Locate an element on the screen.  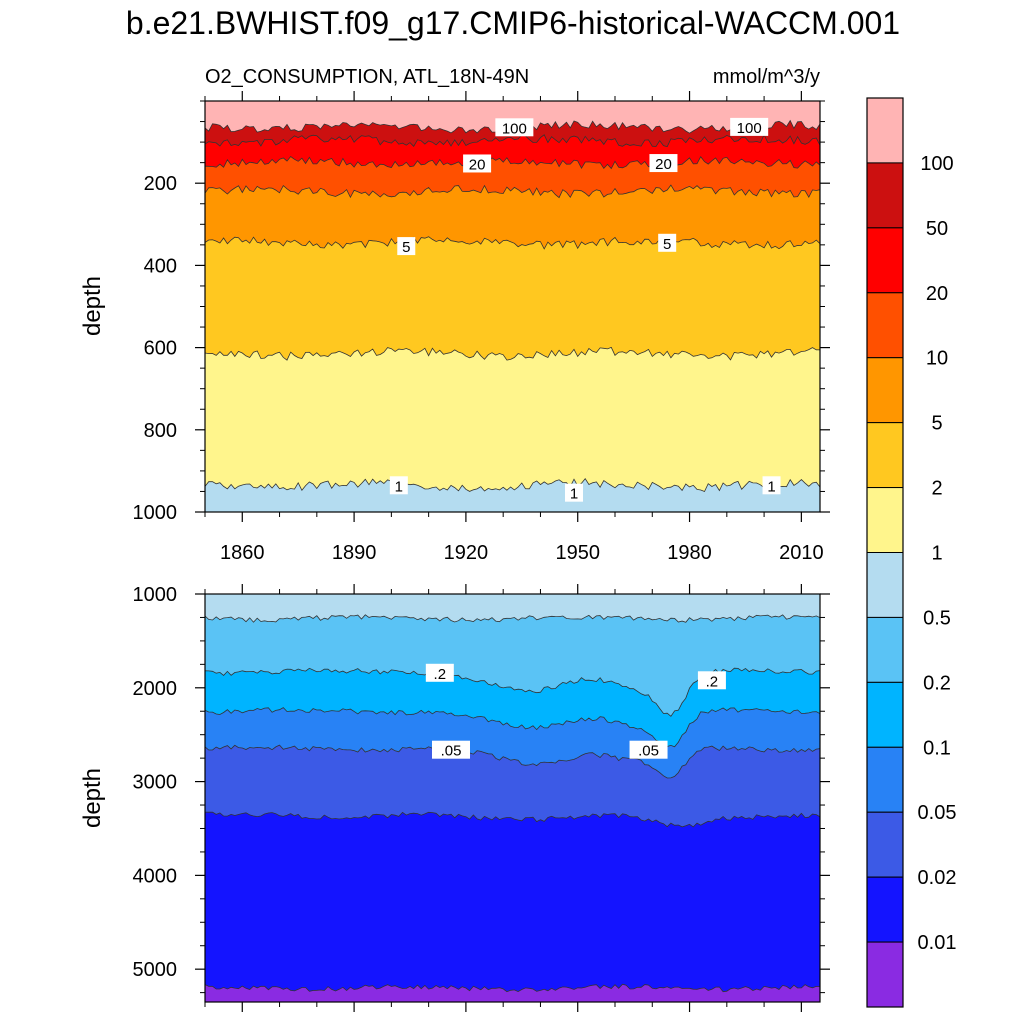
colorbar-tick-label: 0.2 is located at coordinates (937, 683).